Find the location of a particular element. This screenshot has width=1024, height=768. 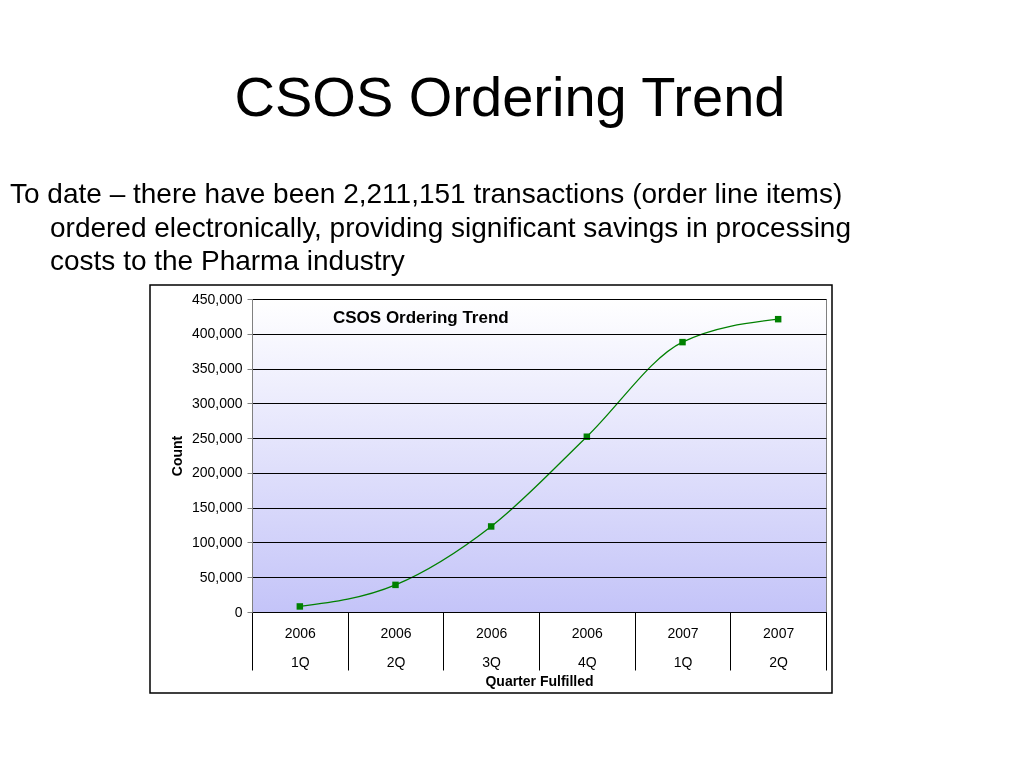

x-tick-label: 2006 2Q is located at coordinates (396, 647).